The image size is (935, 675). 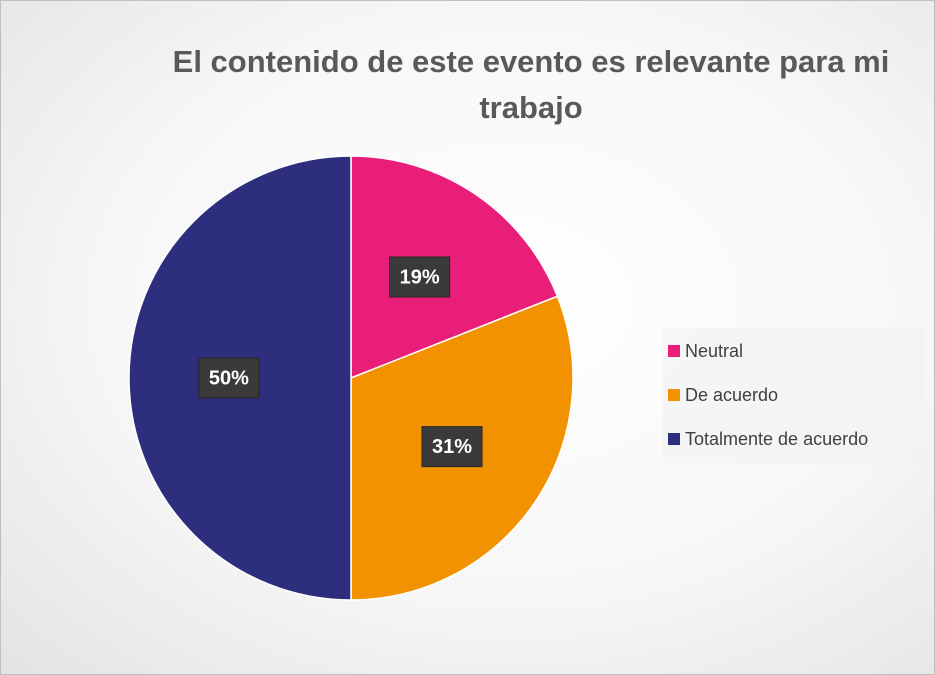 What do you see at coordinates (714, 351) in the screenshot?
I see `legend-label: Neutral` at bounding box center [714, 351].